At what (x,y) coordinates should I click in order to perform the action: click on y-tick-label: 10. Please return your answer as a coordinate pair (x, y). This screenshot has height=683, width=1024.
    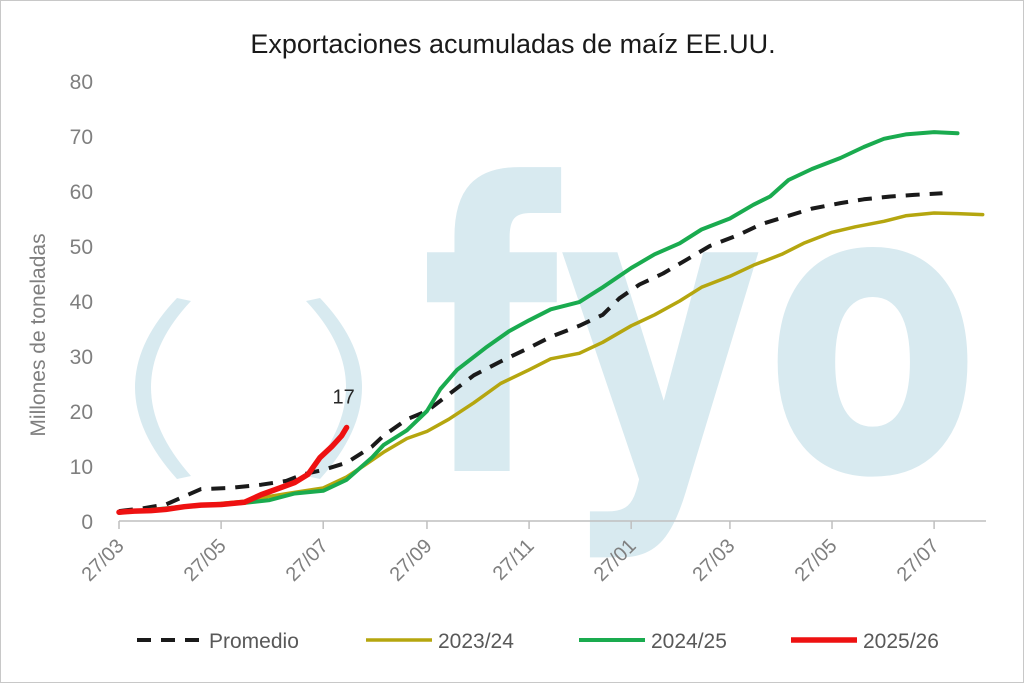
    Looking at the image, I should click on (81, 467).